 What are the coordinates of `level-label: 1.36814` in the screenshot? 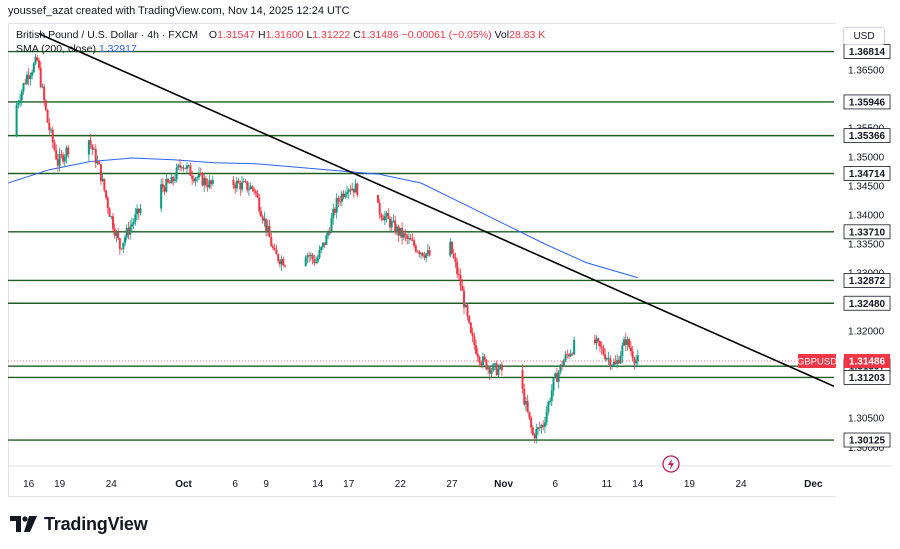 It's located at (867, 52).